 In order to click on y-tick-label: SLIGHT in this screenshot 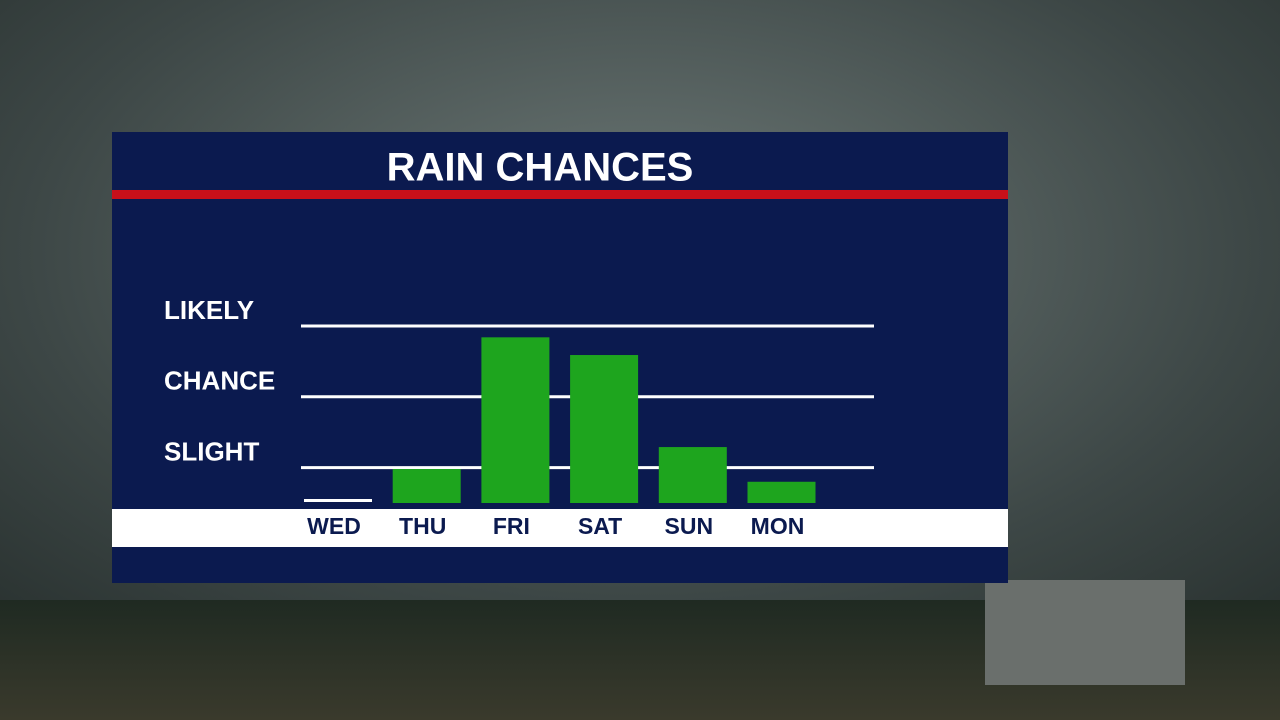, I will do `click(211, 451)`.